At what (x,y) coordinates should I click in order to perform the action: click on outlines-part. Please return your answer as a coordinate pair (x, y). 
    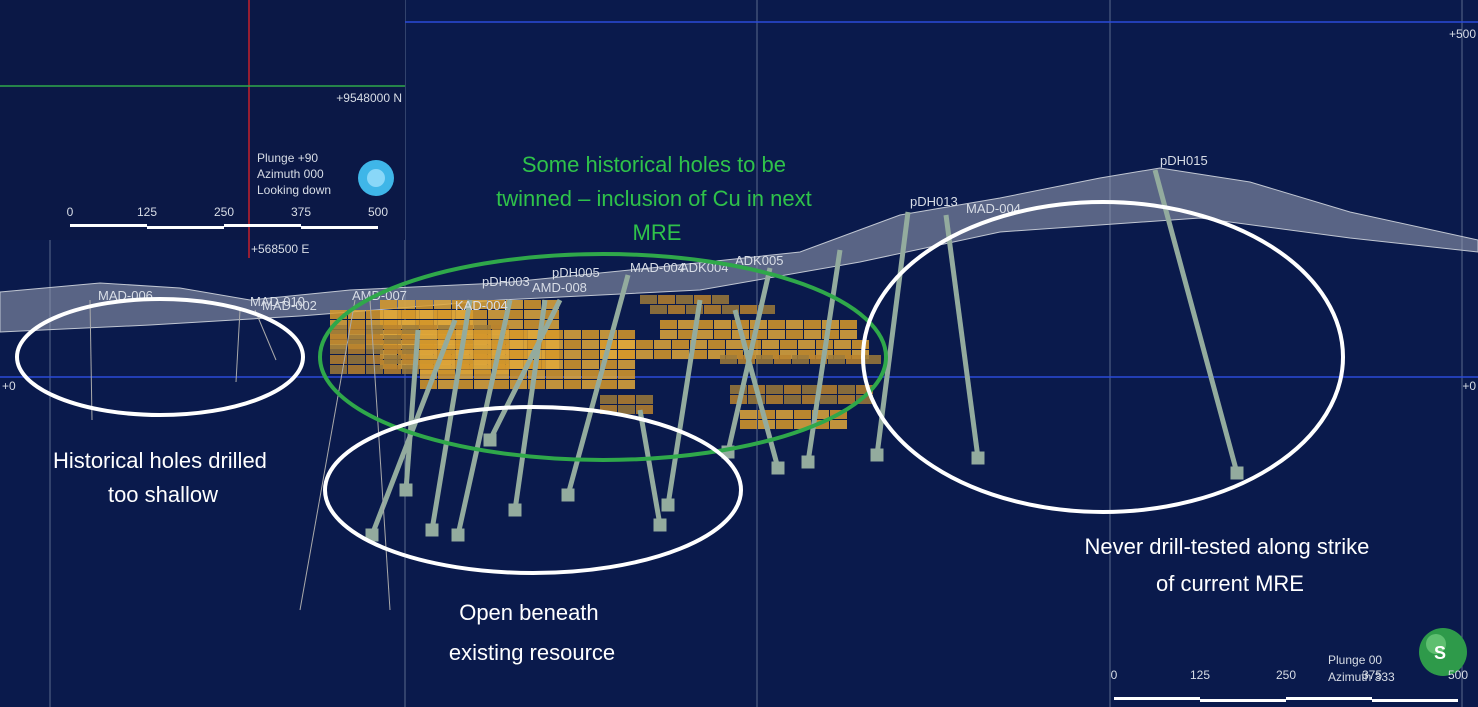
    Looking at the image, I should click on (160, 357).